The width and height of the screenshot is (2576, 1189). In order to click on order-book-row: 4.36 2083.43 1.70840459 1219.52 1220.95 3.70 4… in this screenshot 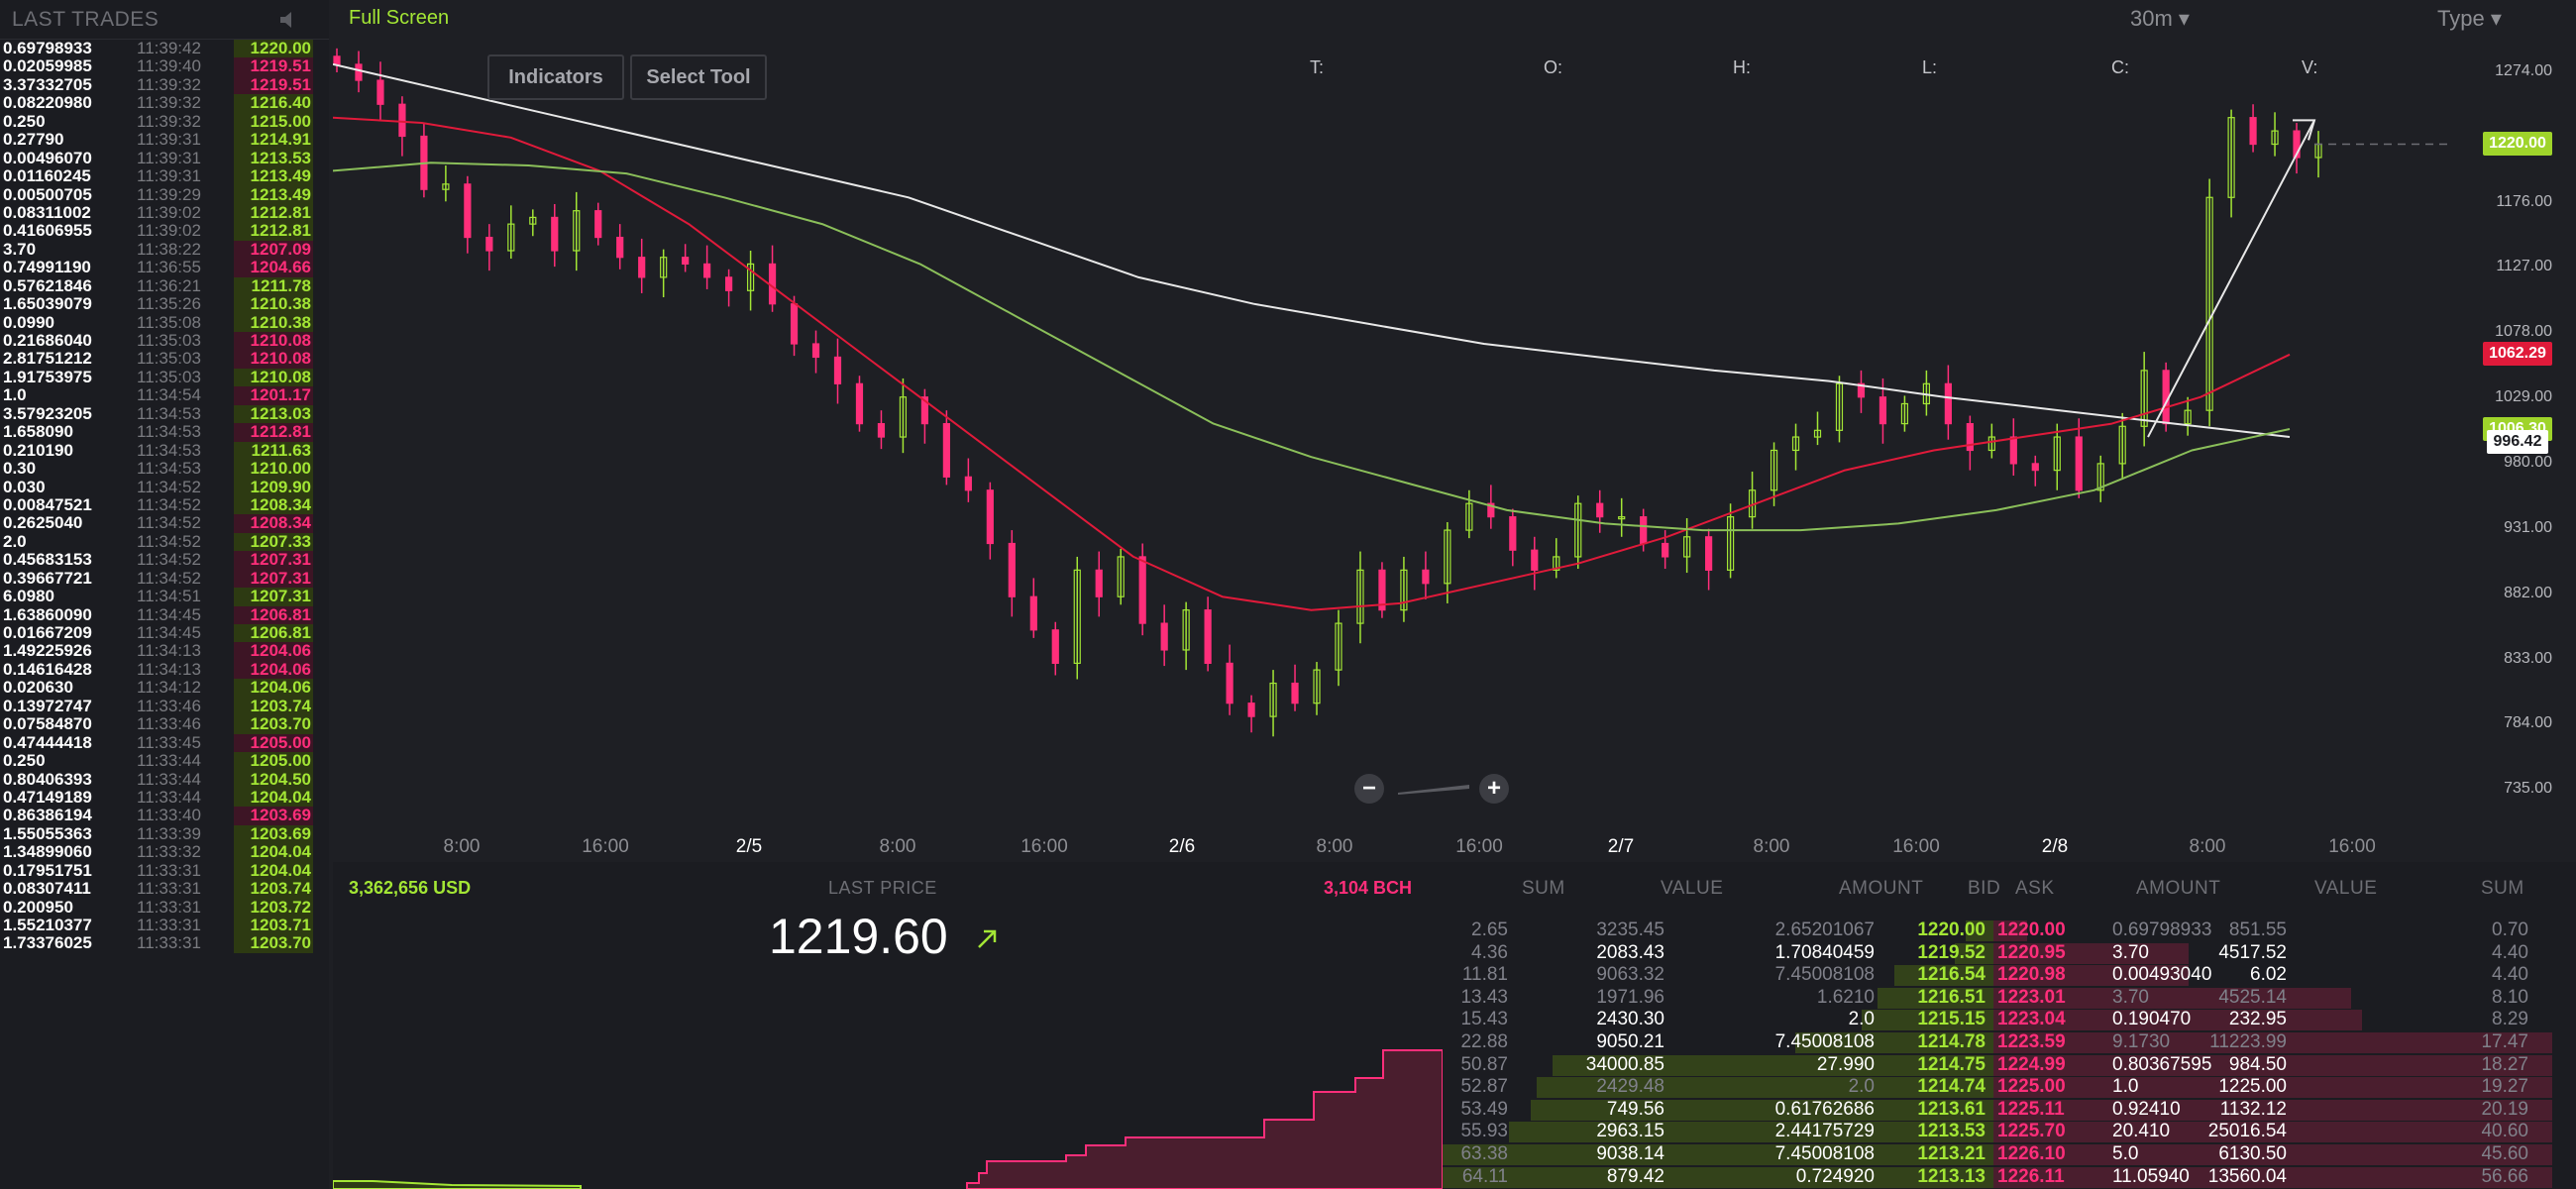, I will do `click(1997, 954)`.